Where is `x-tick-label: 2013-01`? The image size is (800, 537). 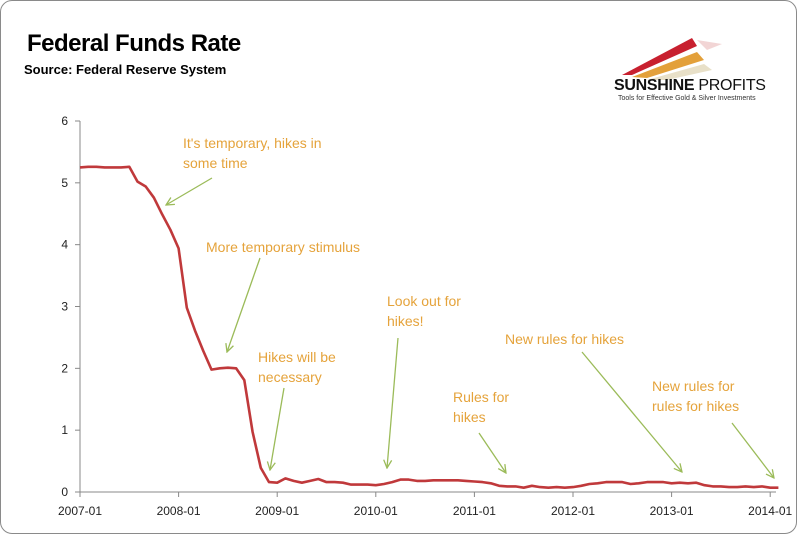 x-tick-label: 2013-01 is located at coordinates (672, 511).